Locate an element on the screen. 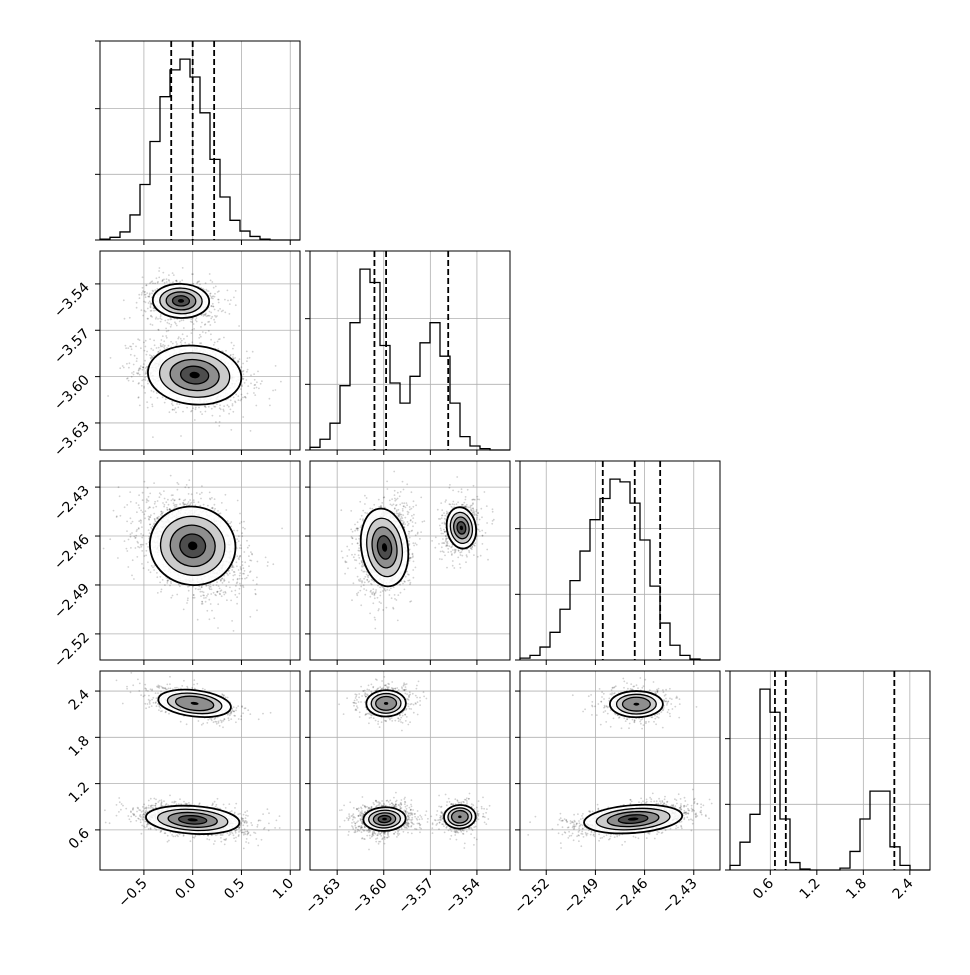 This screenshot has height=975, width=970. x-tick-label: 2.4 is located at coordinates (903, 888).